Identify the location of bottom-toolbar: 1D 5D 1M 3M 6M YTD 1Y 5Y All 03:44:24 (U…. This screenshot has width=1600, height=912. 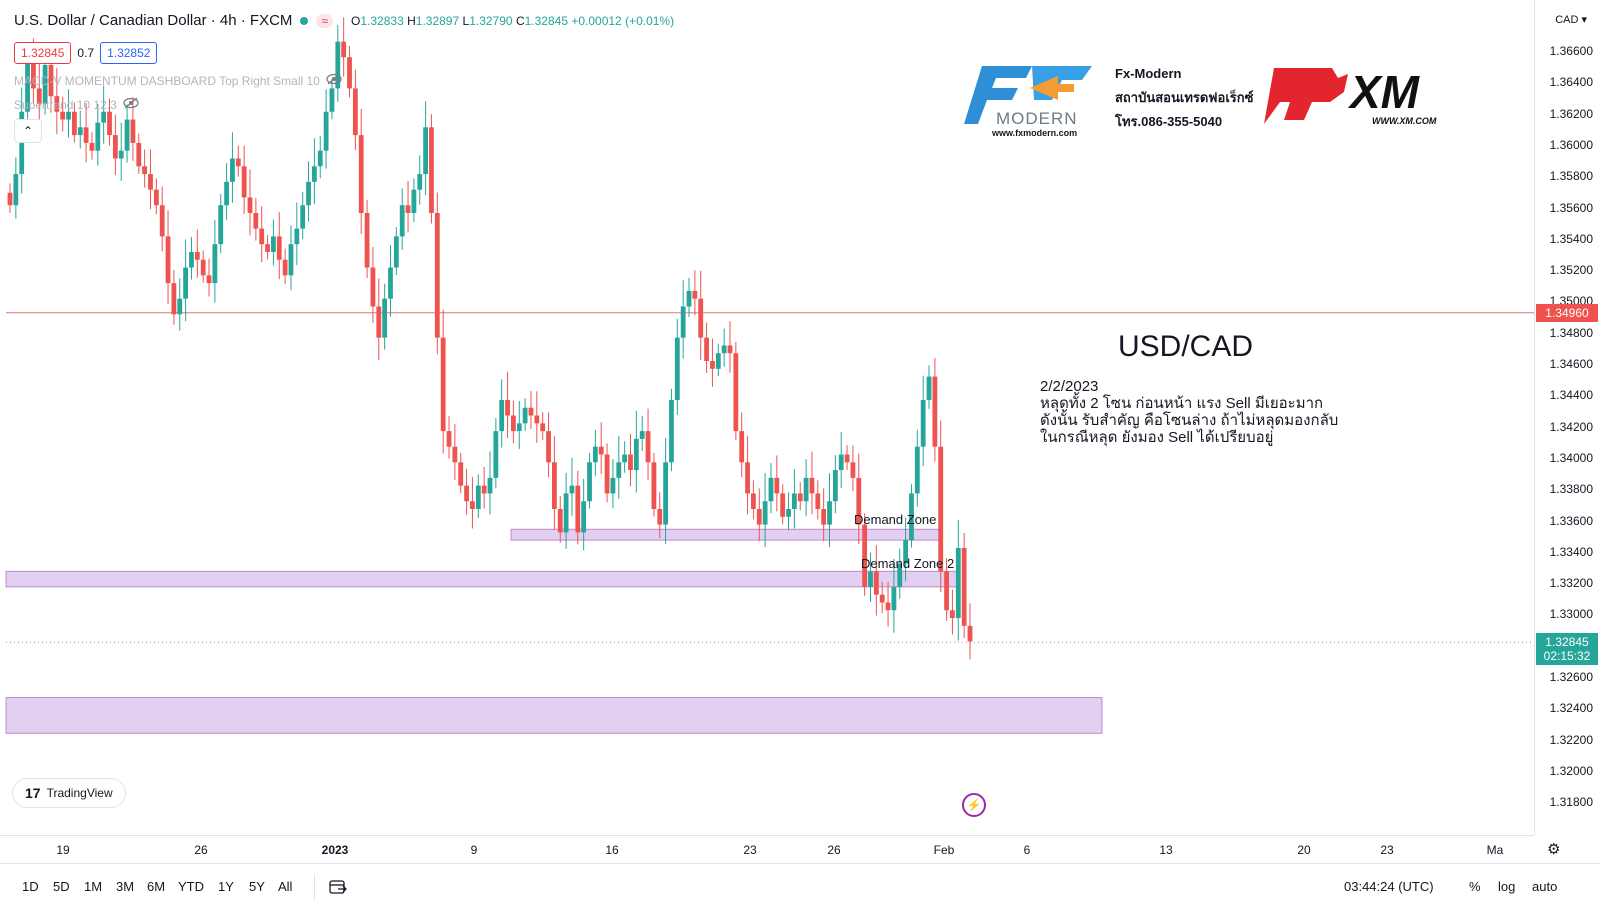
(800, 887).